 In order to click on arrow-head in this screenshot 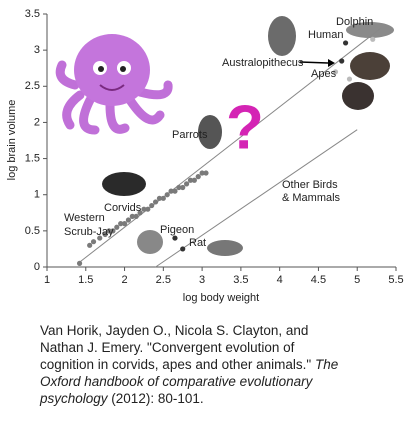, I will do `click(331, 63)`.